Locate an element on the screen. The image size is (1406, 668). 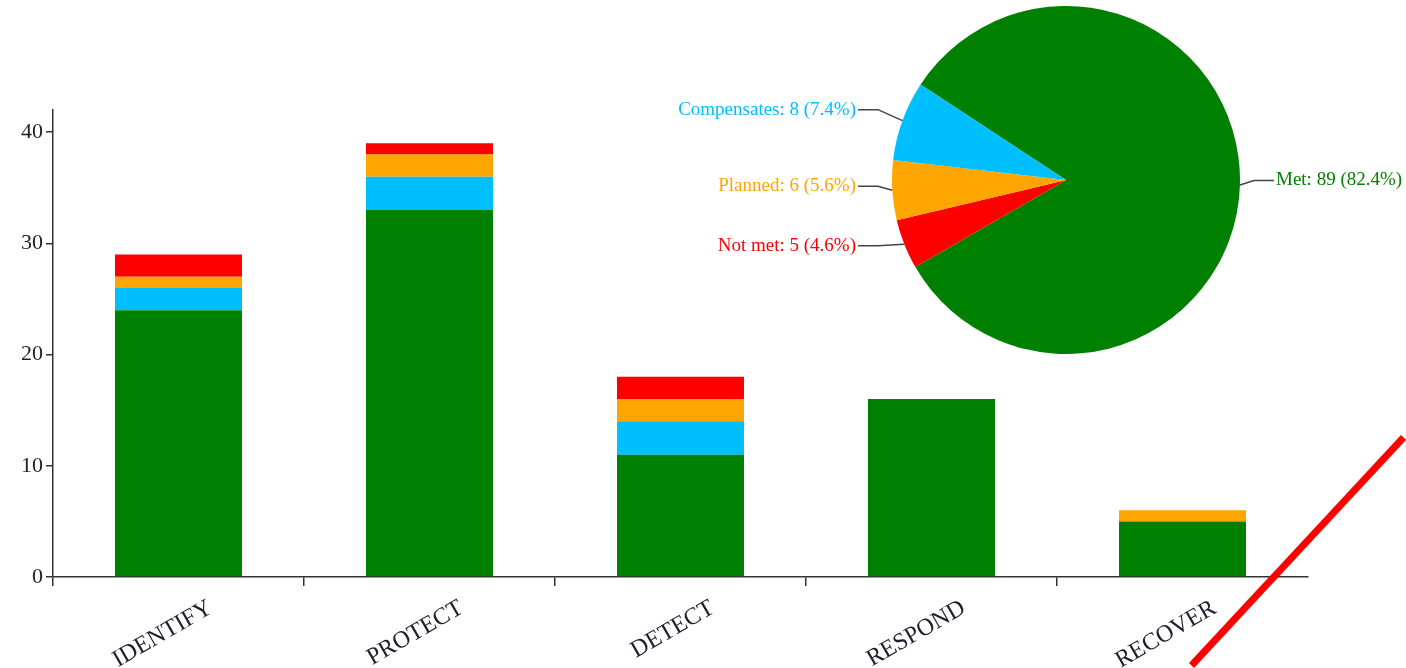
y-tick-label: 30 is located at coordinates (32, 242).